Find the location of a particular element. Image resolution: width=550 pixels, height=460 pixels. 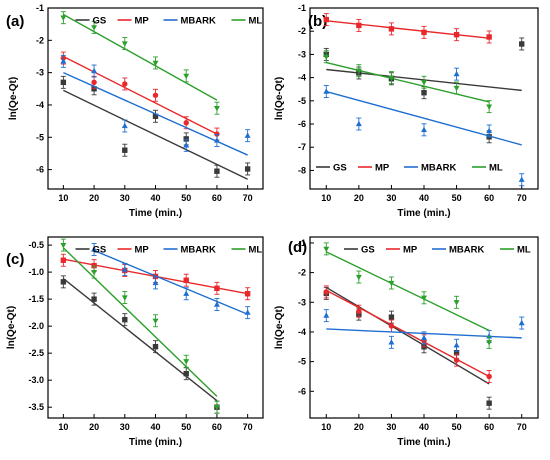

panel-letter: (d) is located at coordinates (297, 247).